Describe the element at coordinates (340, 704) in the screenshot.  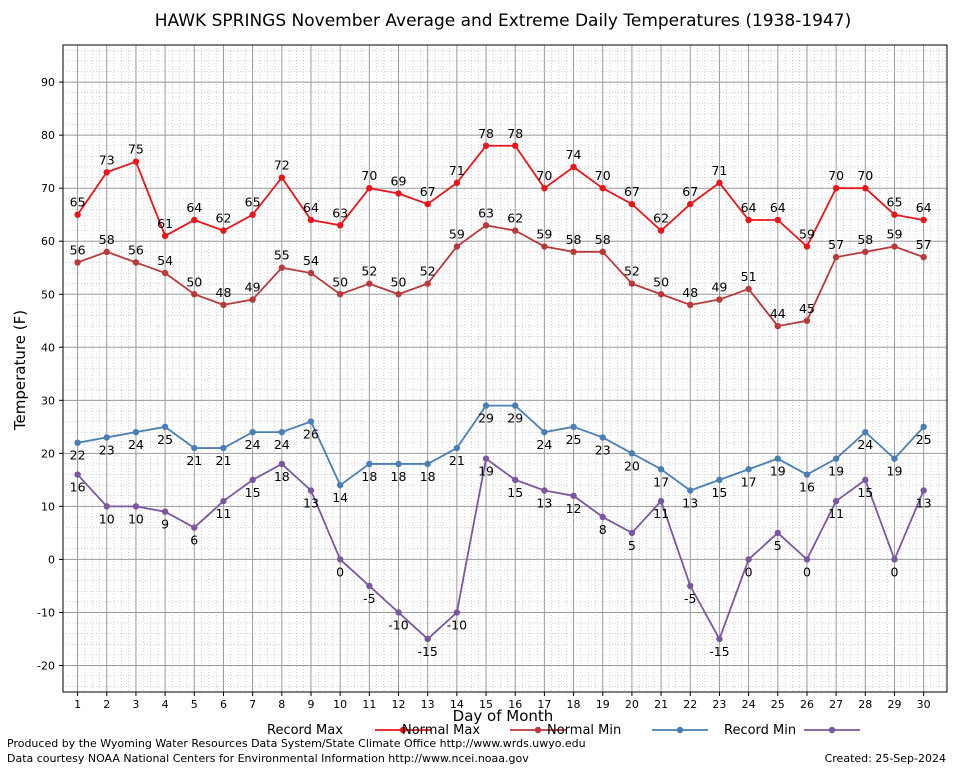
I see `x-tick-label: 10` at that location.